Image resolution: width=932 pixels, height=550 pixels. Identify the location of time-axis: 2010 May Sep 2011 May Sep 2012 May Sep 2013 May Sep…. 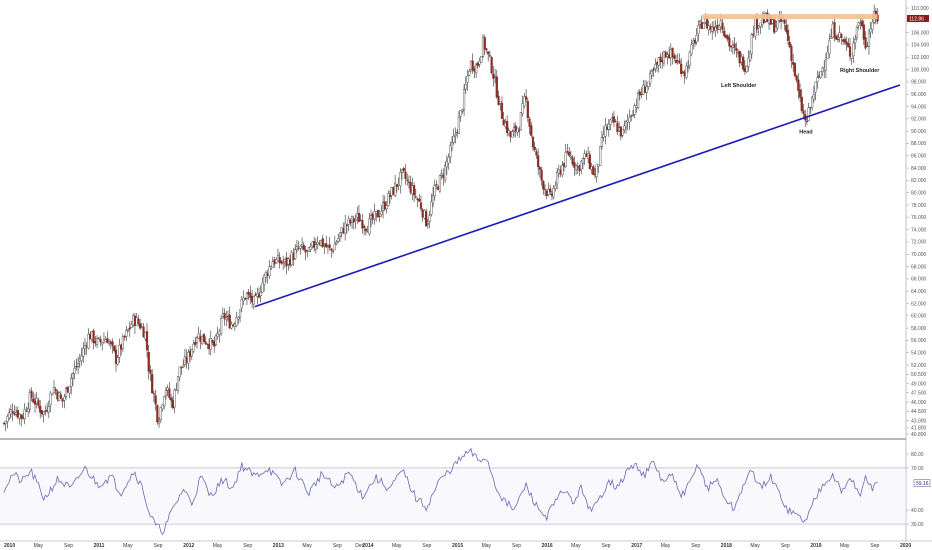
(466, 544).